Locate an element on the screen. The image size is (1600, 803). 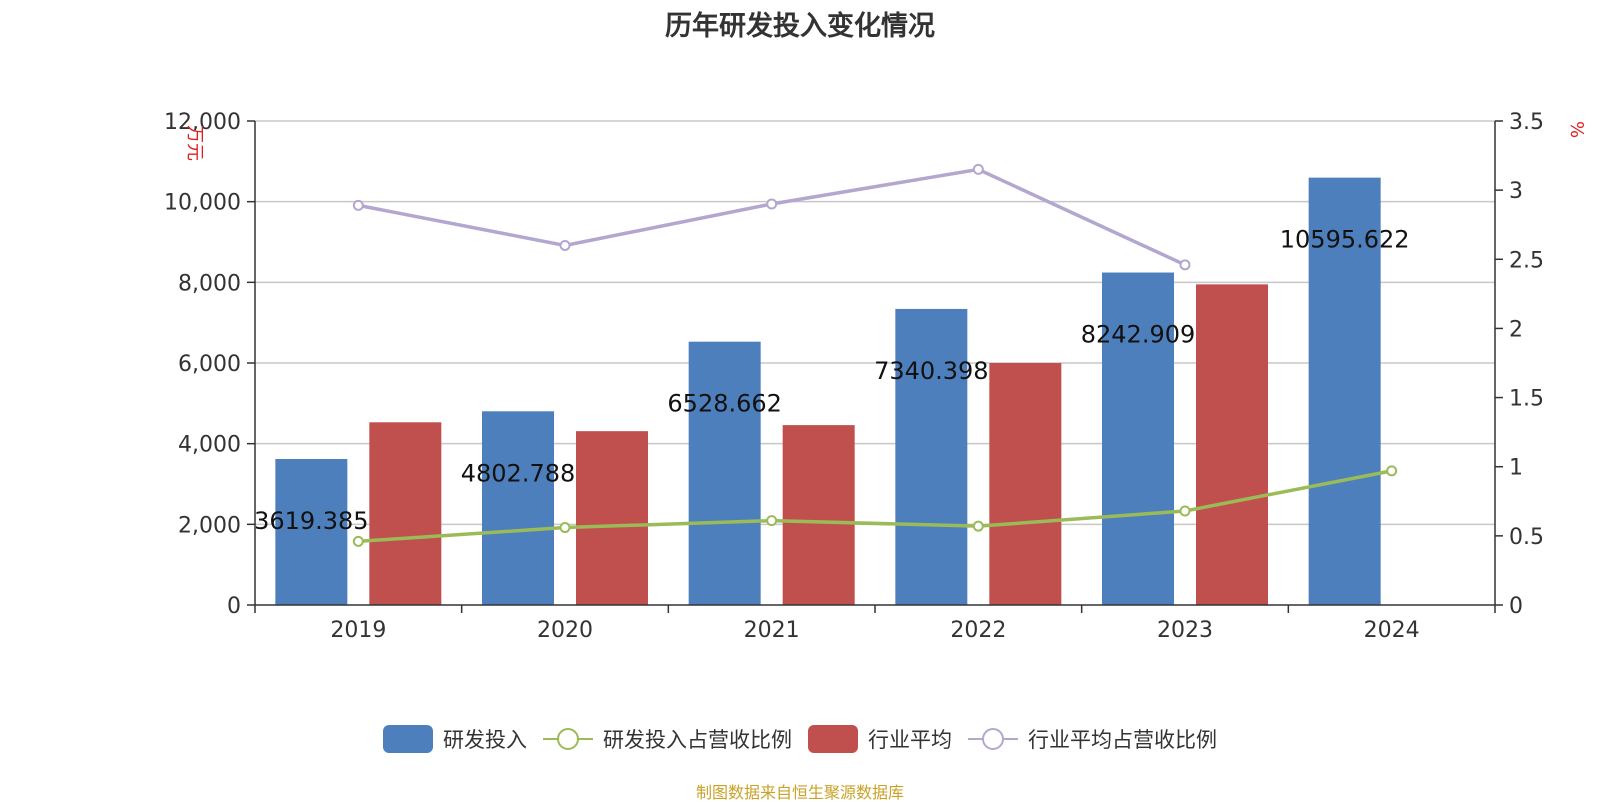
line-rd-ratio is located at coordinates (875, 506).